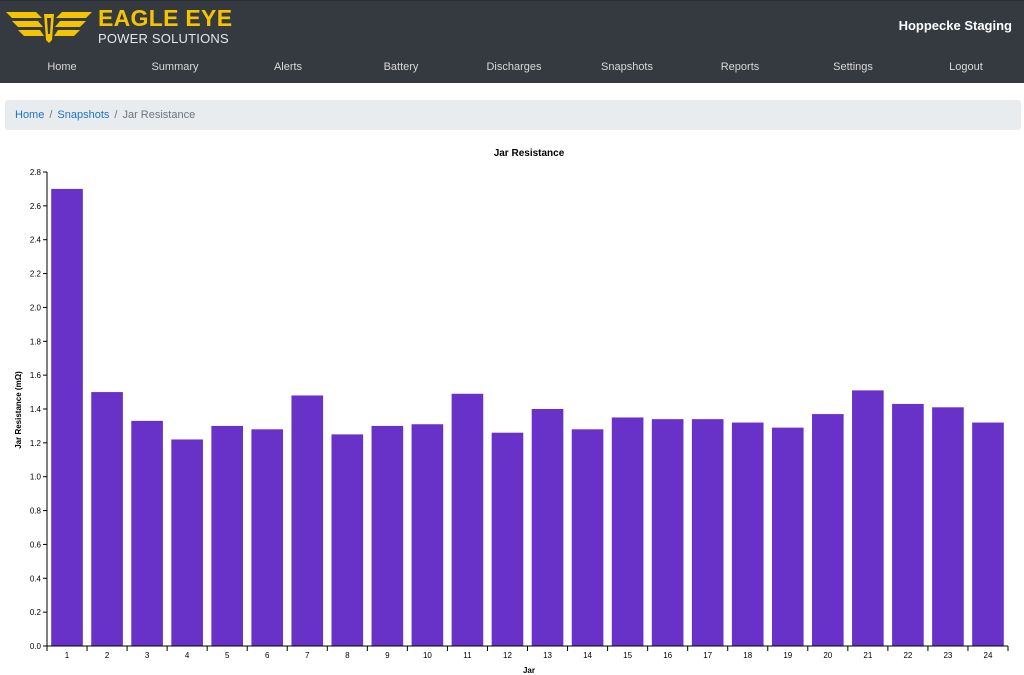 The image size is (1024, 675). Describe the element at coordinates (966, 67) in the screenshot. I see `nav-logout: Logout` at that location.